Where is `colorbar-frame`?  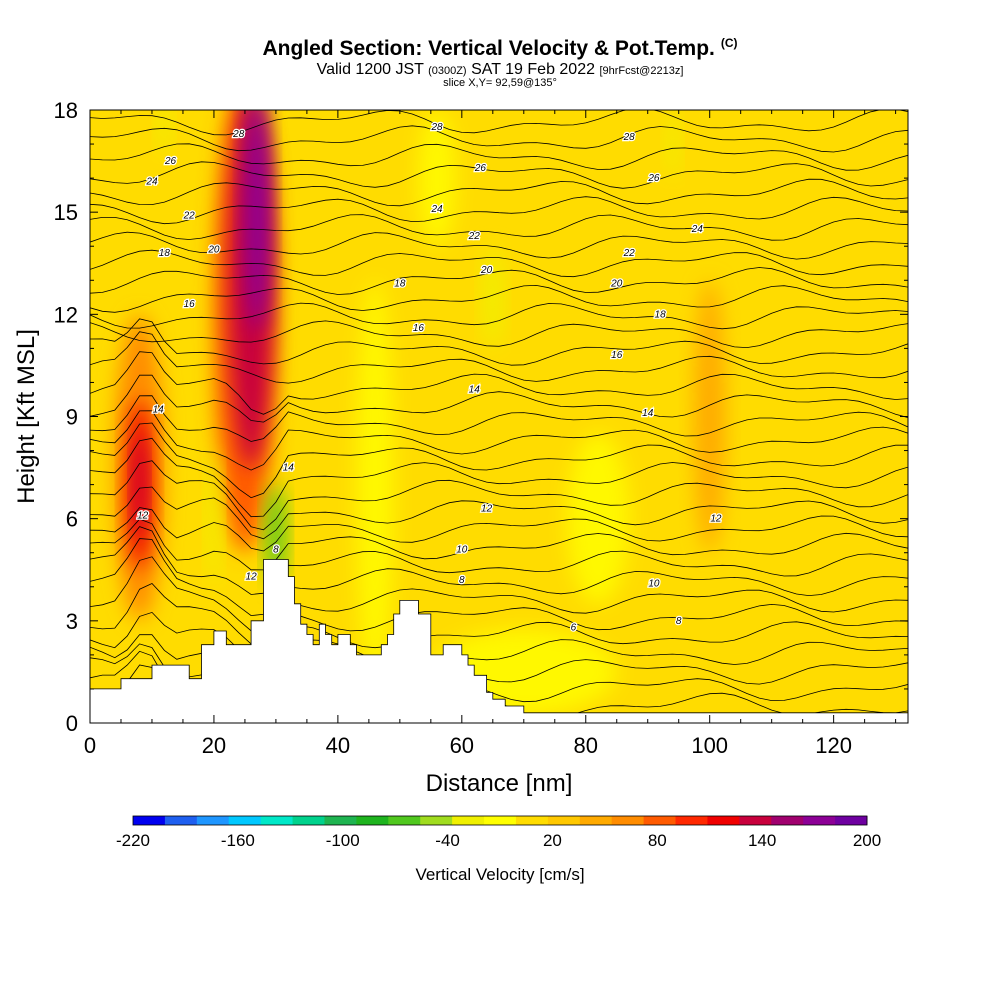 colorbar-frame is located at coordinates (500, 820).